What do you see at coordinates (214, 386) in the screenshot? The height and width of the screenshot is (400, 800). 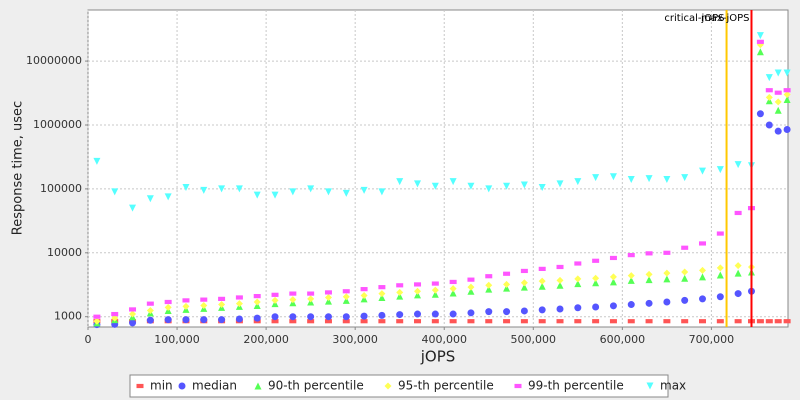 I see `legend-label: median` at bounding box center [214, 386].